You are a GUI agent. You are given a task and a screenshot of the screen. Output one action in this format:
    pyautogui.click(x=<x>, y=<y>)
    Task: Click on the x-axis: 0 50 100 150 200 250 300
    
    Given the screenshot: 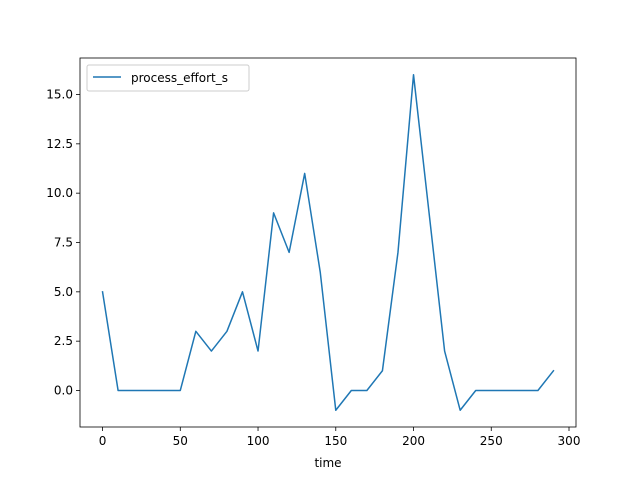 What is the action you would take?
    pyautogui.click(x=340, y=437)
    